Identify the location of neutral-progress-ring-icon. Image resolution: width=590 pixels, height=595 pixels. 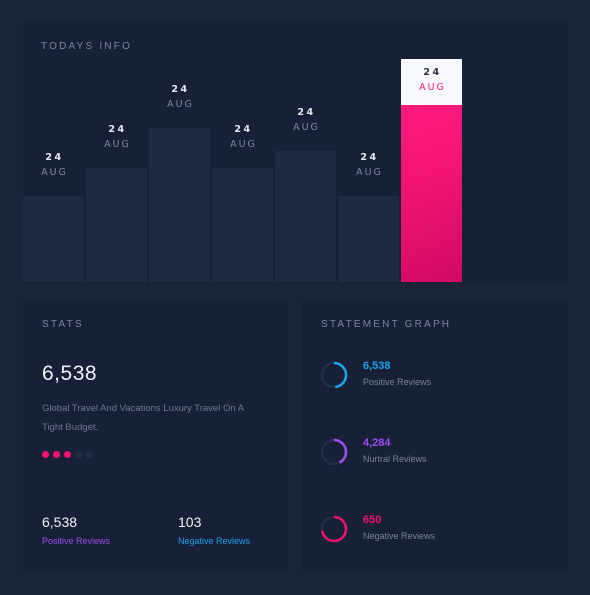
(334, 452).